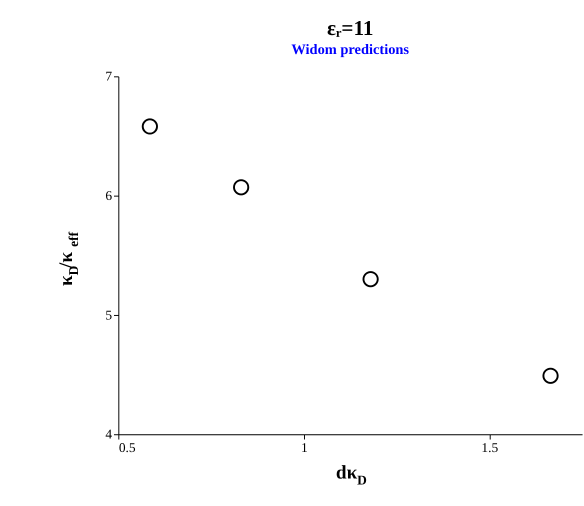 This screenshot has height=506, width=584. I want to click on y-tick-label: 6, so click(108, 195).